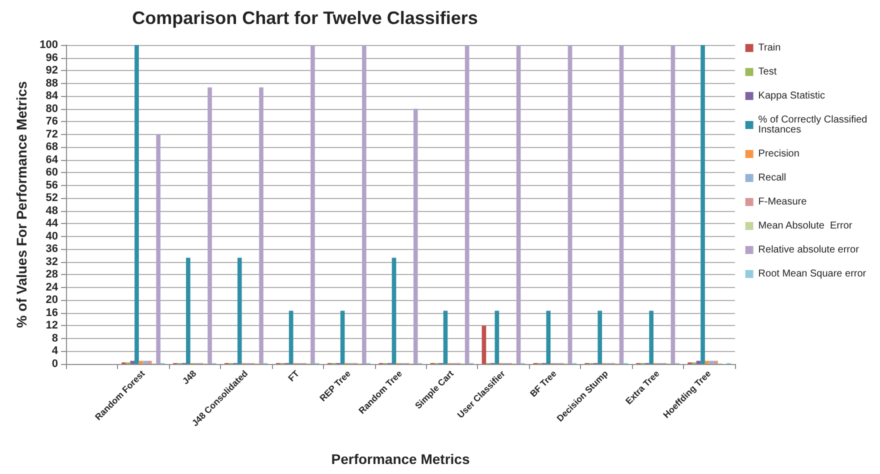 This screenshot has height=474, width=880. Describe the element at coordinates (769, 48) in the screenshot. I see `legend-label: Train` at that location.